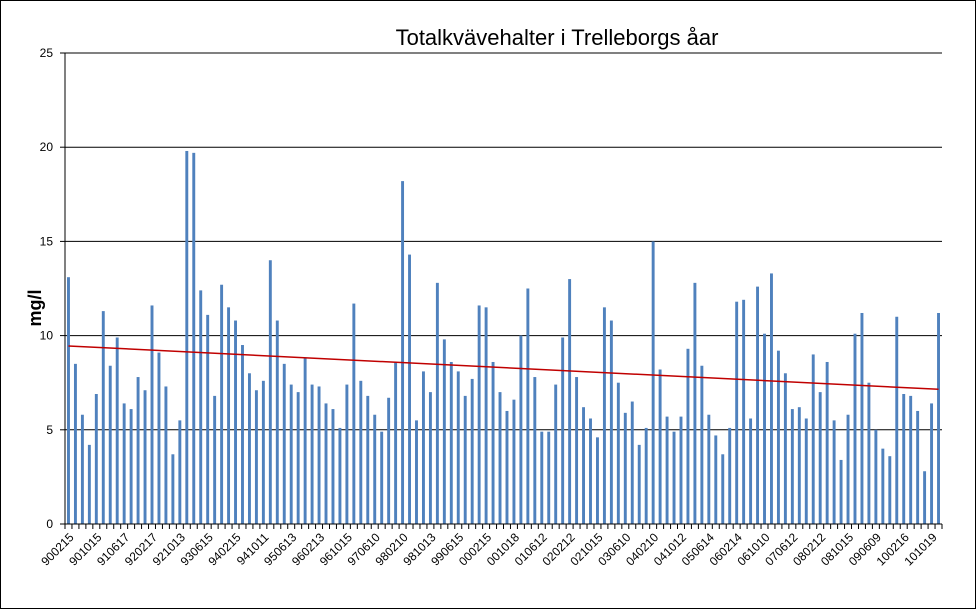 This screenshot has width=976, height=609. What do you see at coordinates (47, 288) in the screenshot?
I see `y-tick-labels: 0 5 10 15 20 25` at bounding box center [47, 288].